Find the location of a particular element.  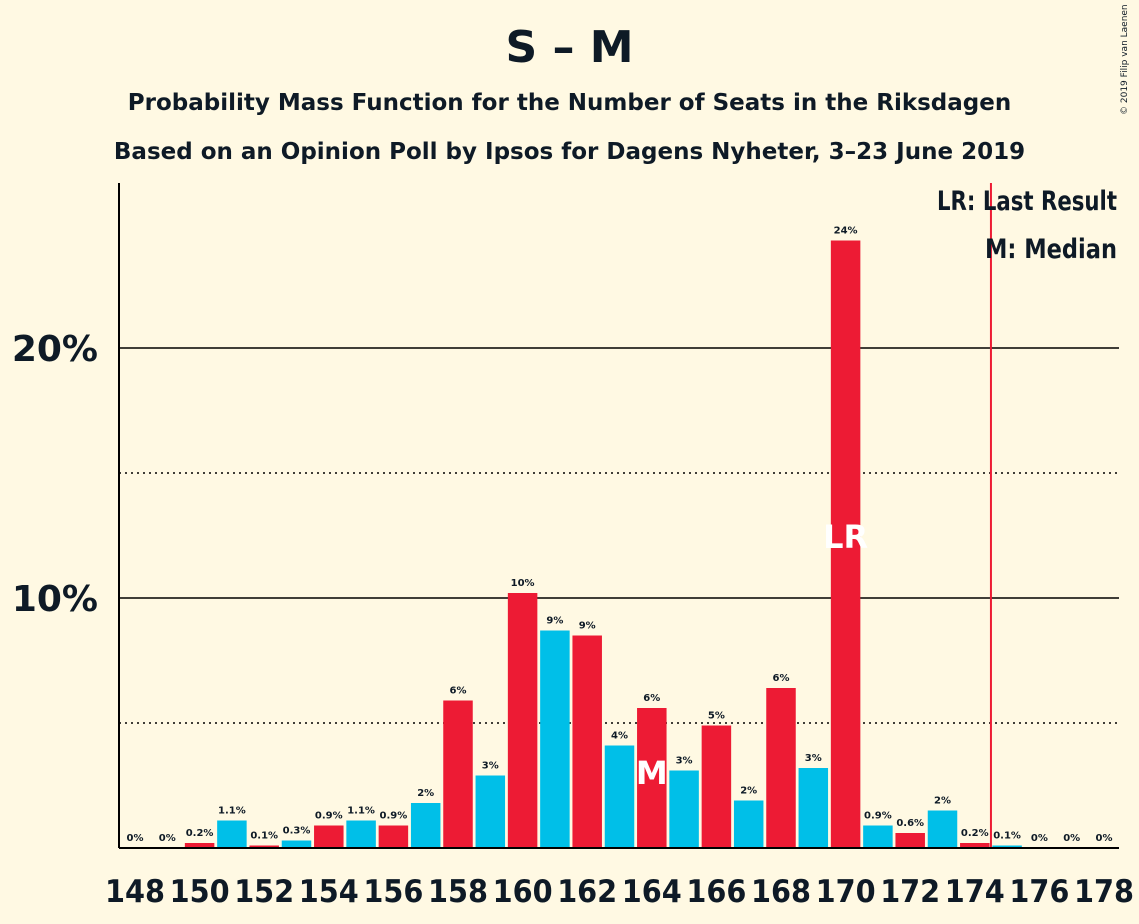

x-tick-label: 172 is located at coordinates (910, 892).